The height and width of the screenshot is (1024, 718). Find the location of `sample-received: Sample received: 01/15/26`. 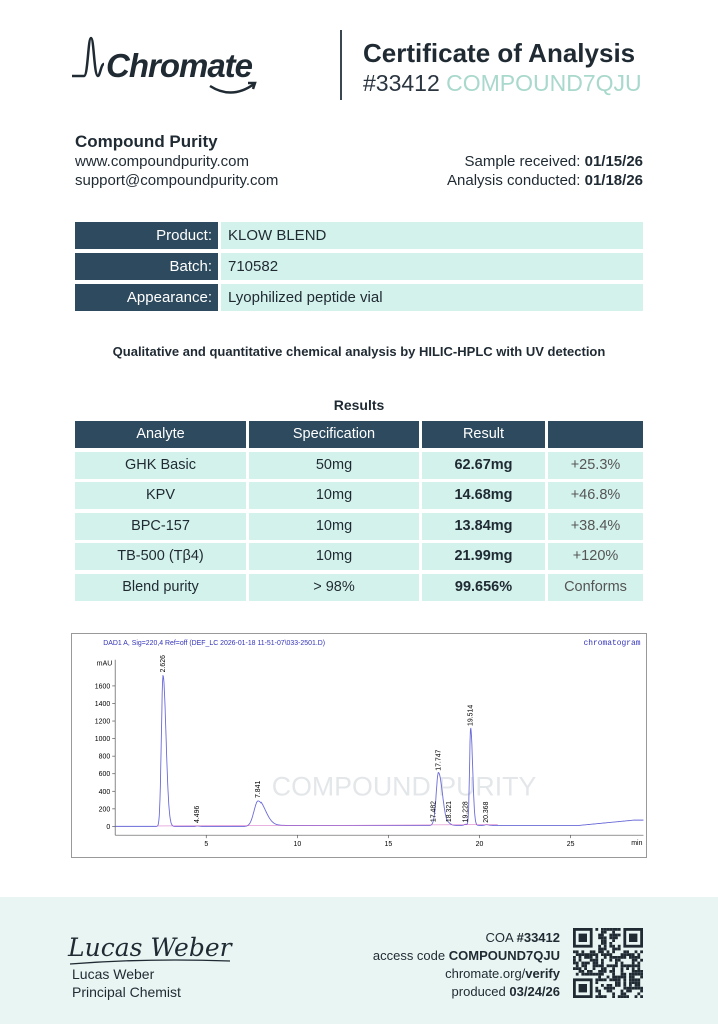

sample-received: Sample received: 01/15/26 is located at coordinates (554, 161).